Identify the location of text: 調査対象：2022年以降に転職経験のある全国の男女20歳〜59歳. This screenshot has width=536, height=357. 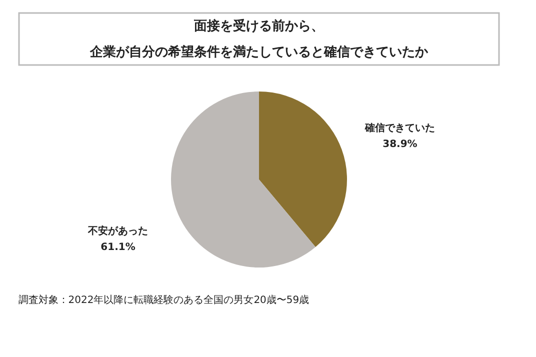
(164, 300).